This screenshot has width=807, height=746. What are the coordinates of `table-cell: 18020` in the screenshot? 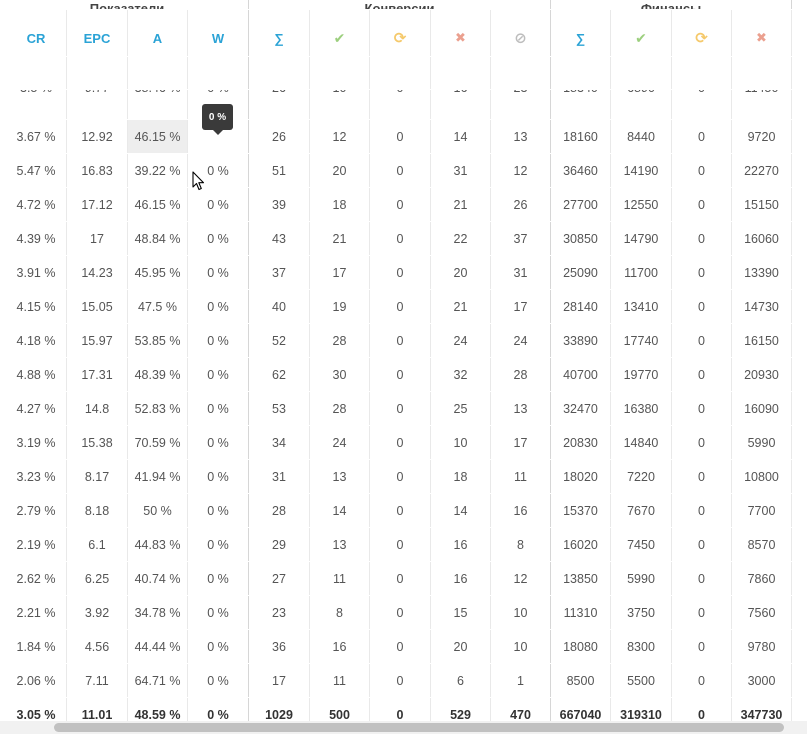 It's located at (581, 476).